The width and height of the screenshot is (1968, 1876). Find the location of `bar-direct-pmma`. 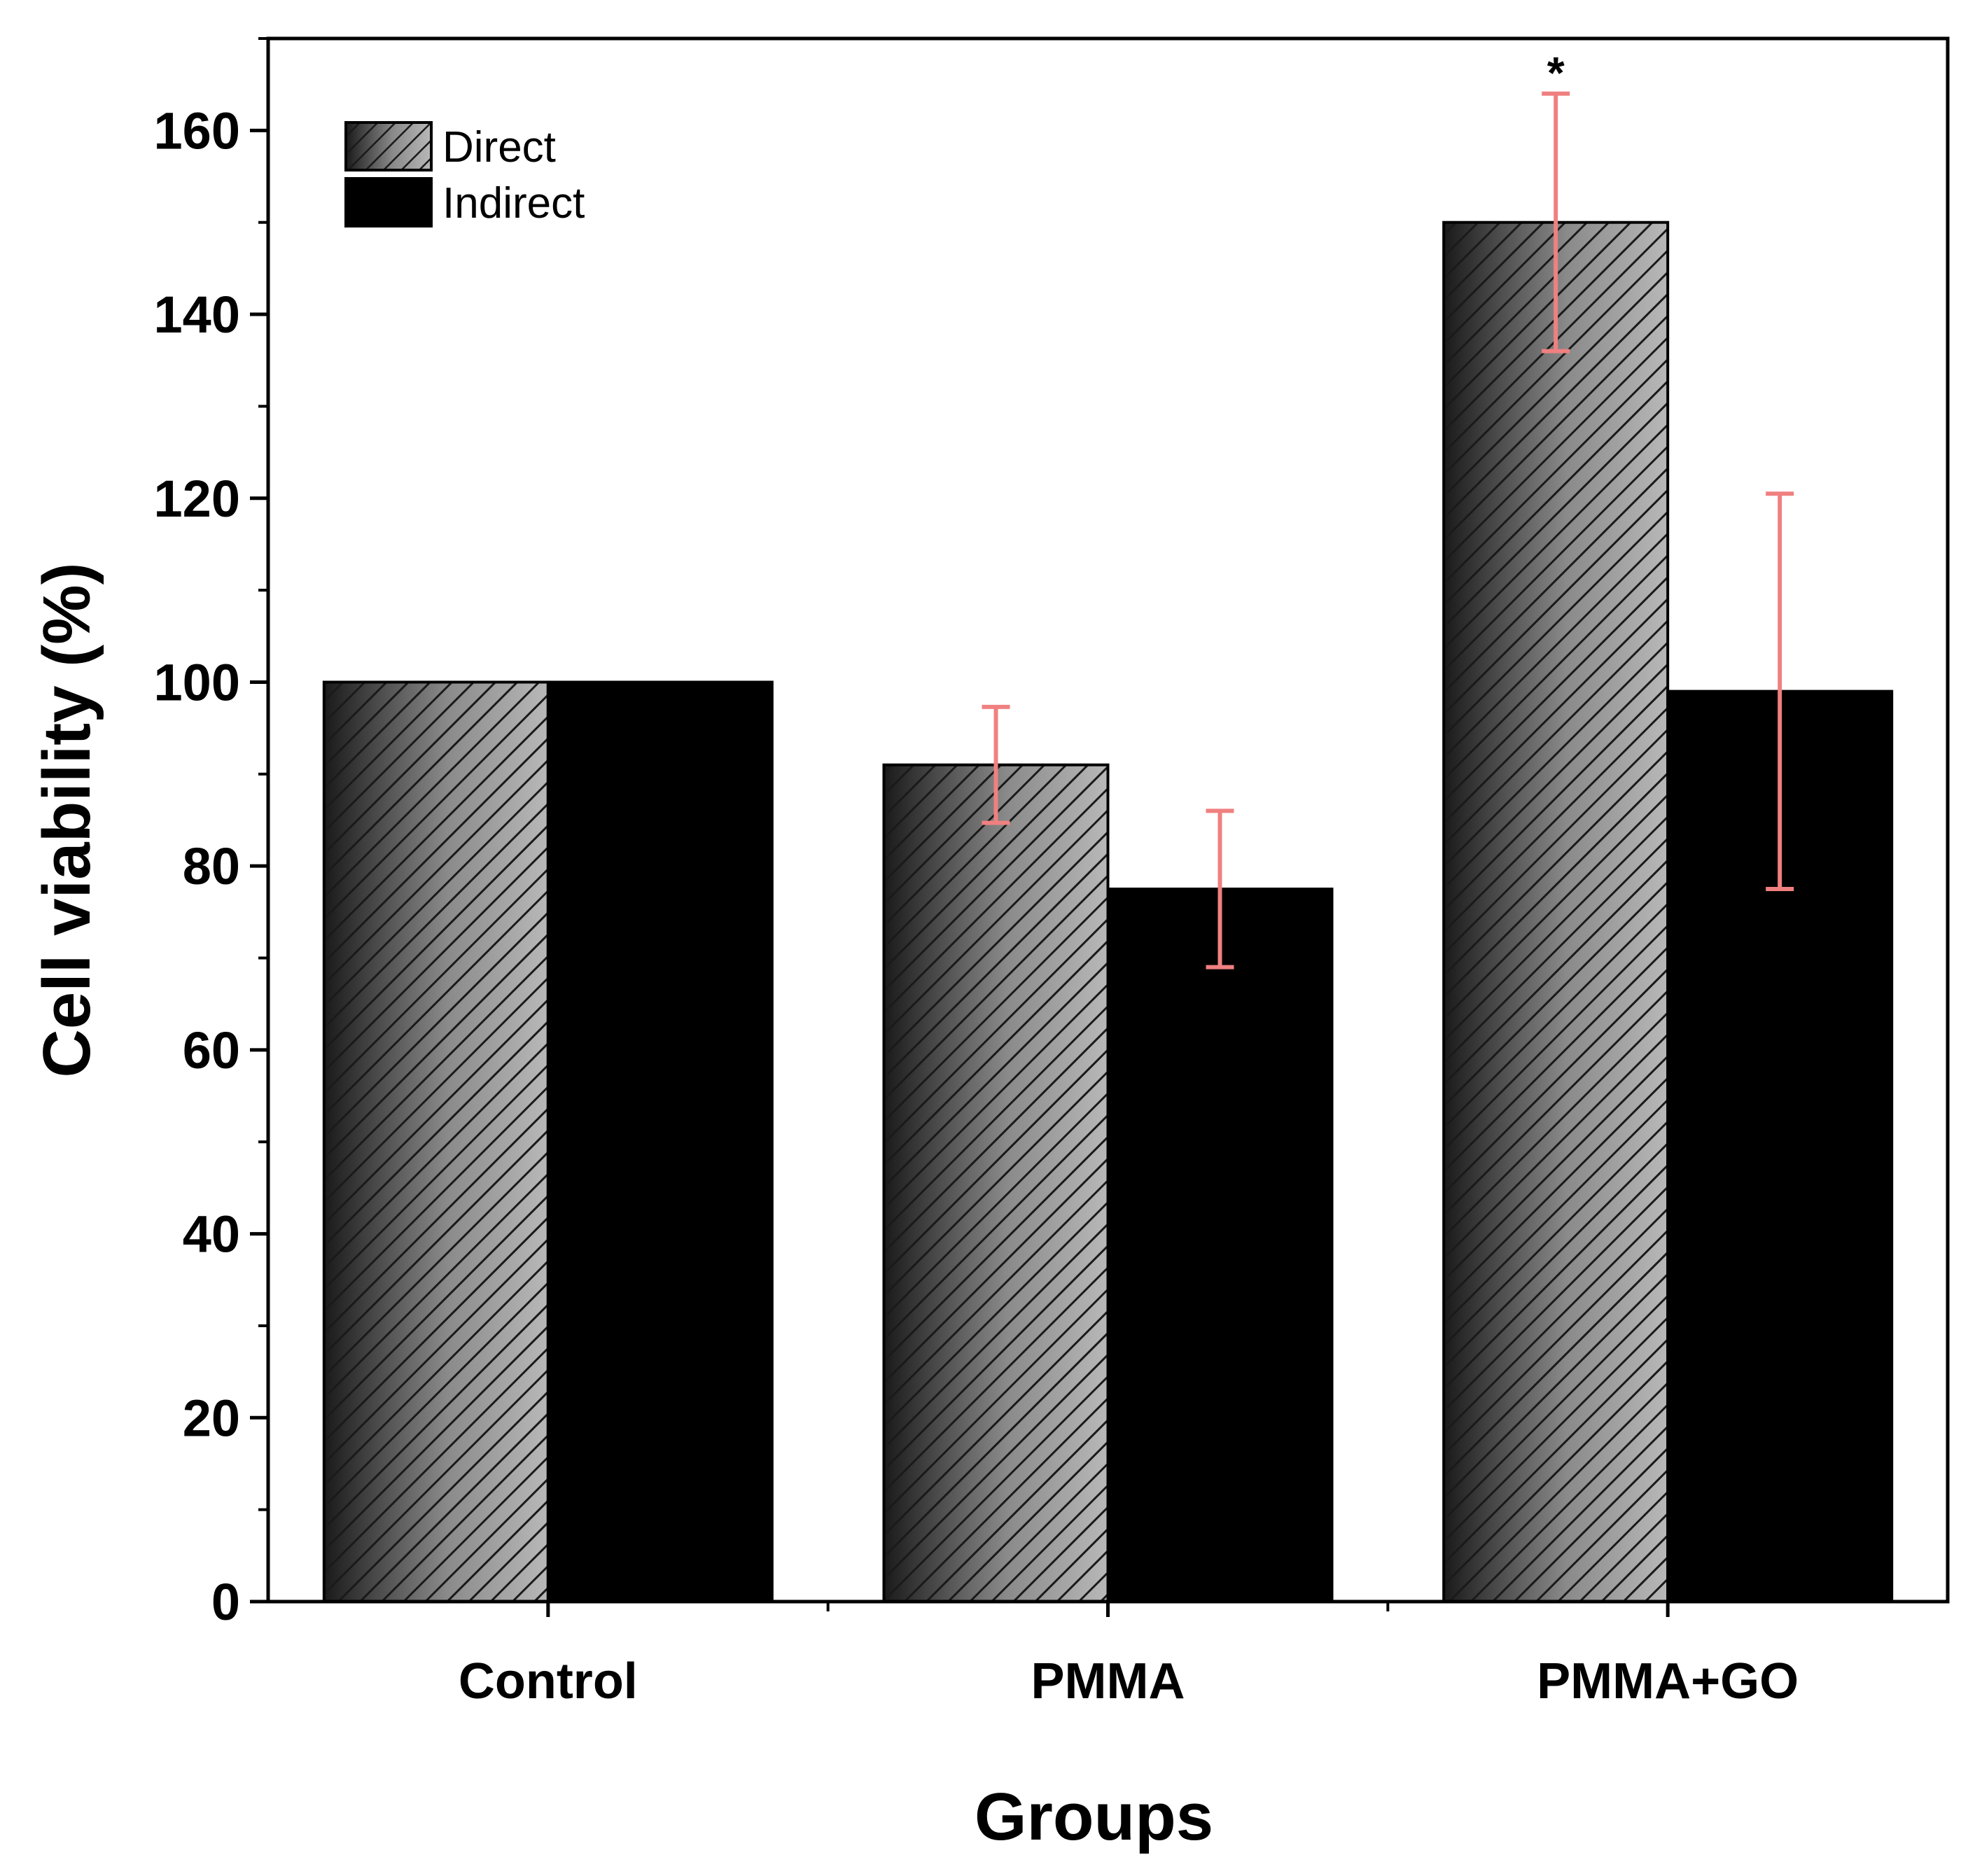

bar-direct-pmma is located at coordinates (996, 1183).